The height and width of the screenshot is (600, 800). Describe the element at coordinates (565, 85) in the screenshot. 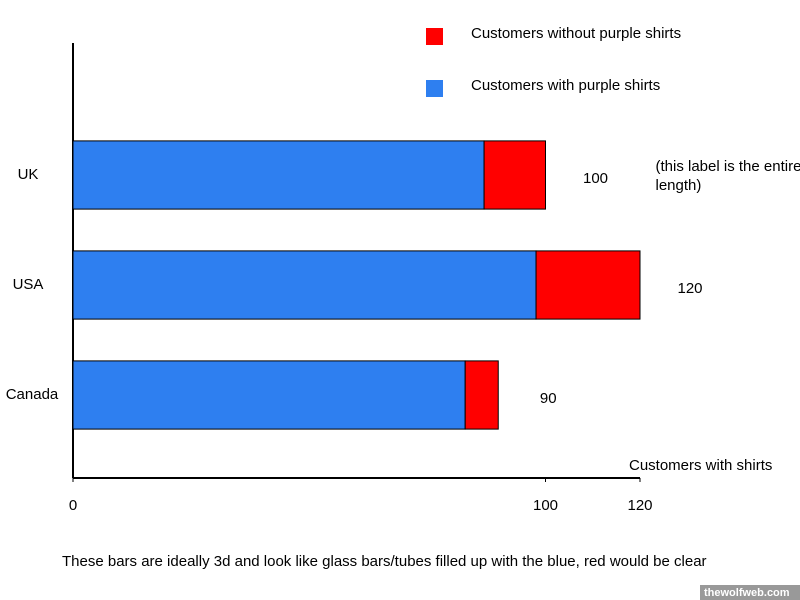

I see `legend-label: Customers with purple shirts` at that location.